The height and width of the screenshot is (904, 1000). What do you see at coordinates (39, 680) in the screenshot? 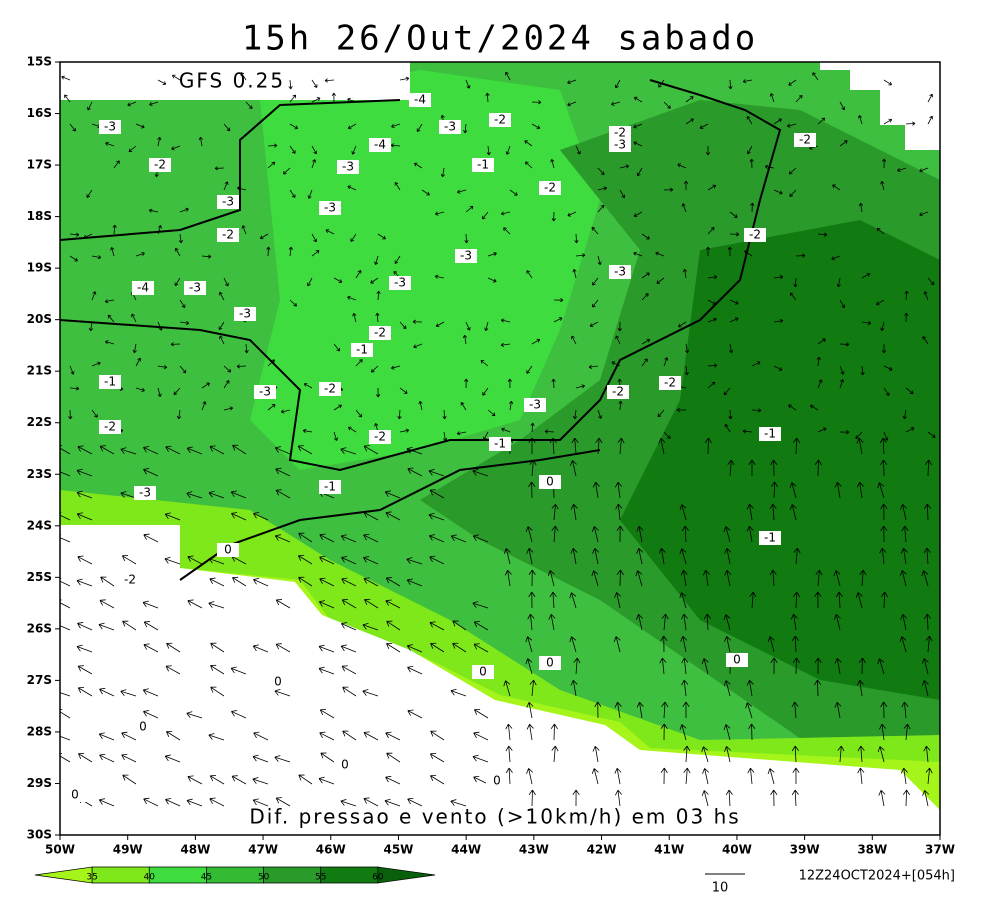
I see `lat-label: 27S` at bounding box center [39, 680].